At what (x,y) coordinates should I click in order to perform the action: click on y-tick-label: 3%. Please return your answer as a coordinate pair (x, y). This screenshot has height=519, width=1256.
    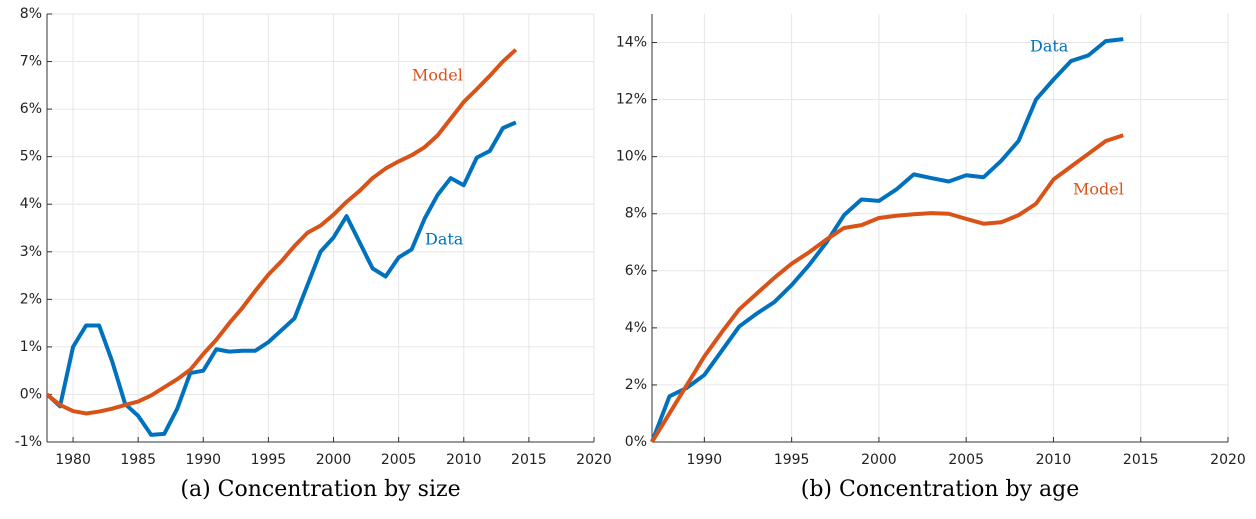
    Looking at the image, I should click on (31, 252).